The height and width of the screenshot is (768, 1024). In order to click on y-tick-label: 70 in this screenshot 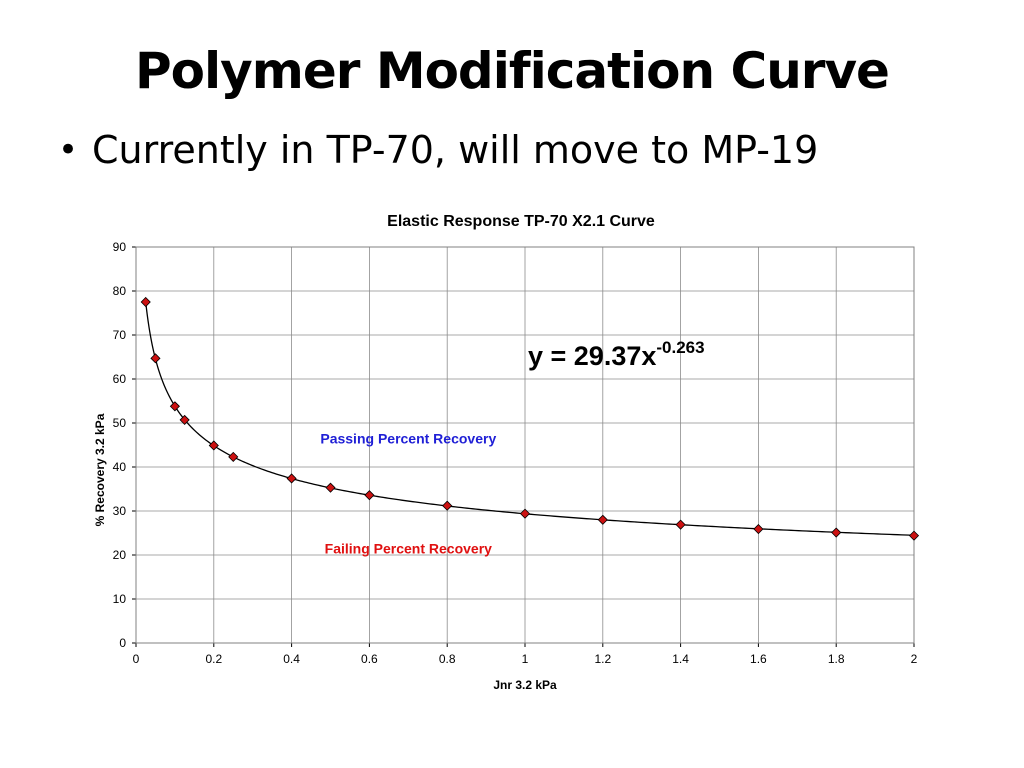, I will do `click(120, 335)`.